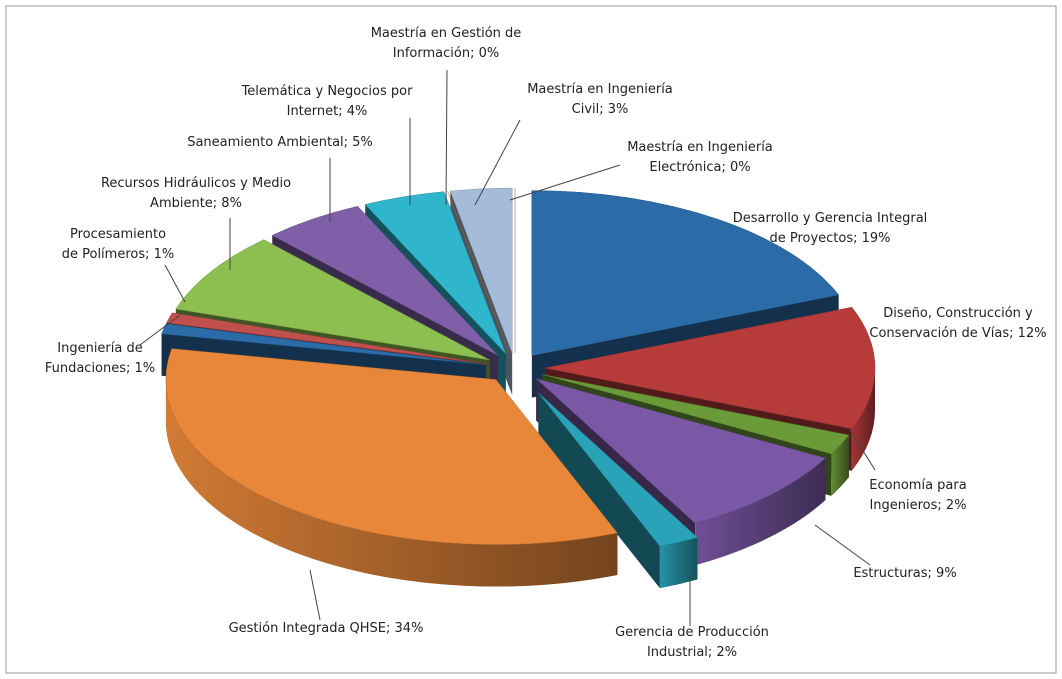  I want to click on data-label: Telemática y Negocios por Internet; 4%, so click(327, 101).